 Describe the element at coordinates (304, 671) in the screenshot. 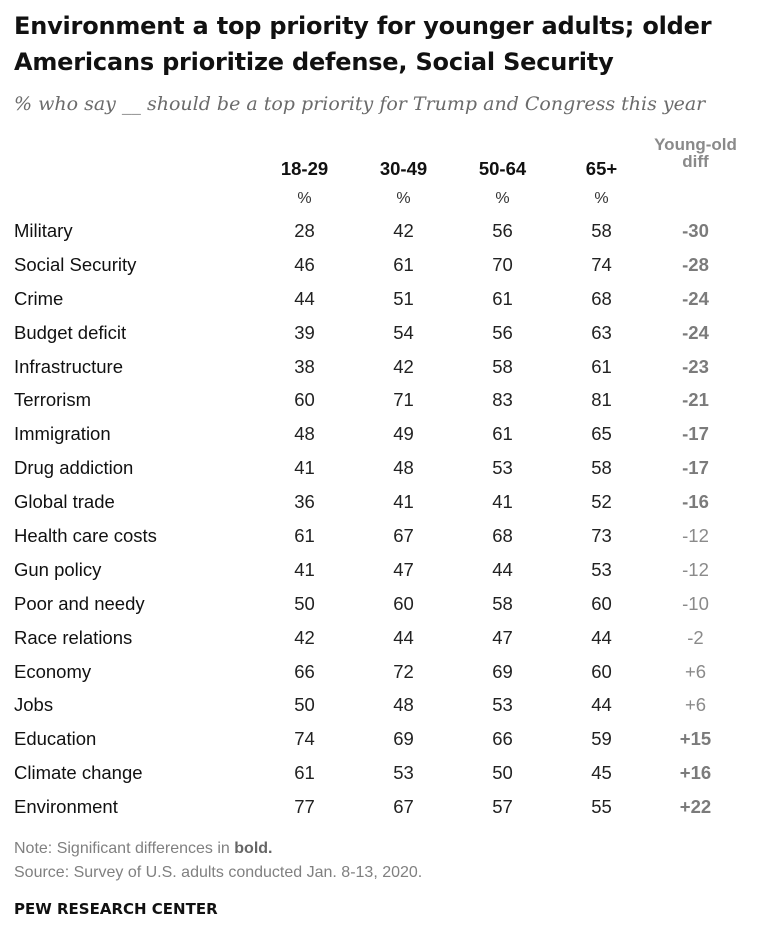

I see `value-cell: 66` at that location.